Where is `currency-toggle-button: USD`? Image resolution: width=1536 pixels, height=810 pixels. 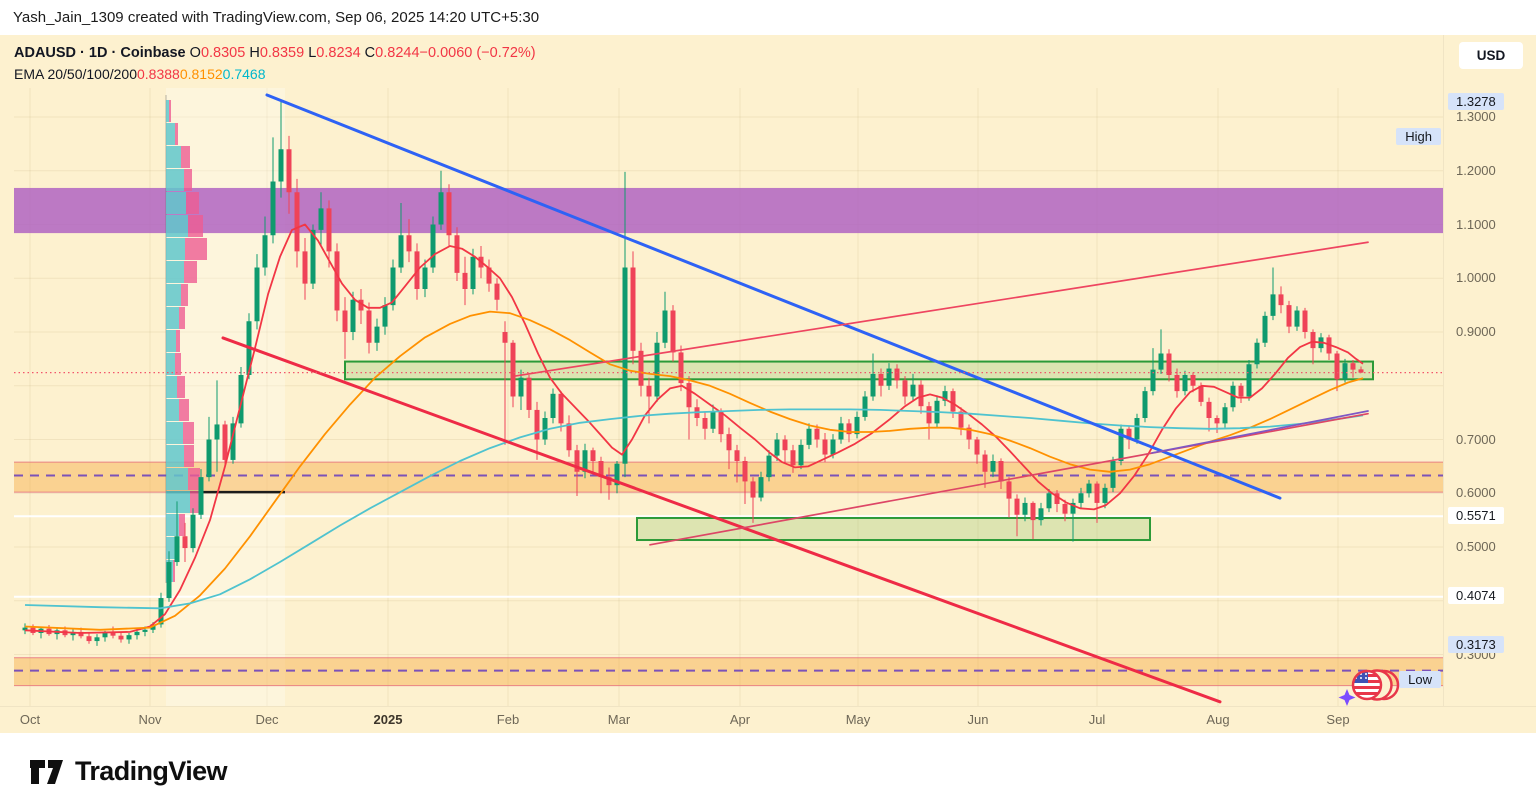
currency-toggle-button: USD is located at coordinates (1491, 55).